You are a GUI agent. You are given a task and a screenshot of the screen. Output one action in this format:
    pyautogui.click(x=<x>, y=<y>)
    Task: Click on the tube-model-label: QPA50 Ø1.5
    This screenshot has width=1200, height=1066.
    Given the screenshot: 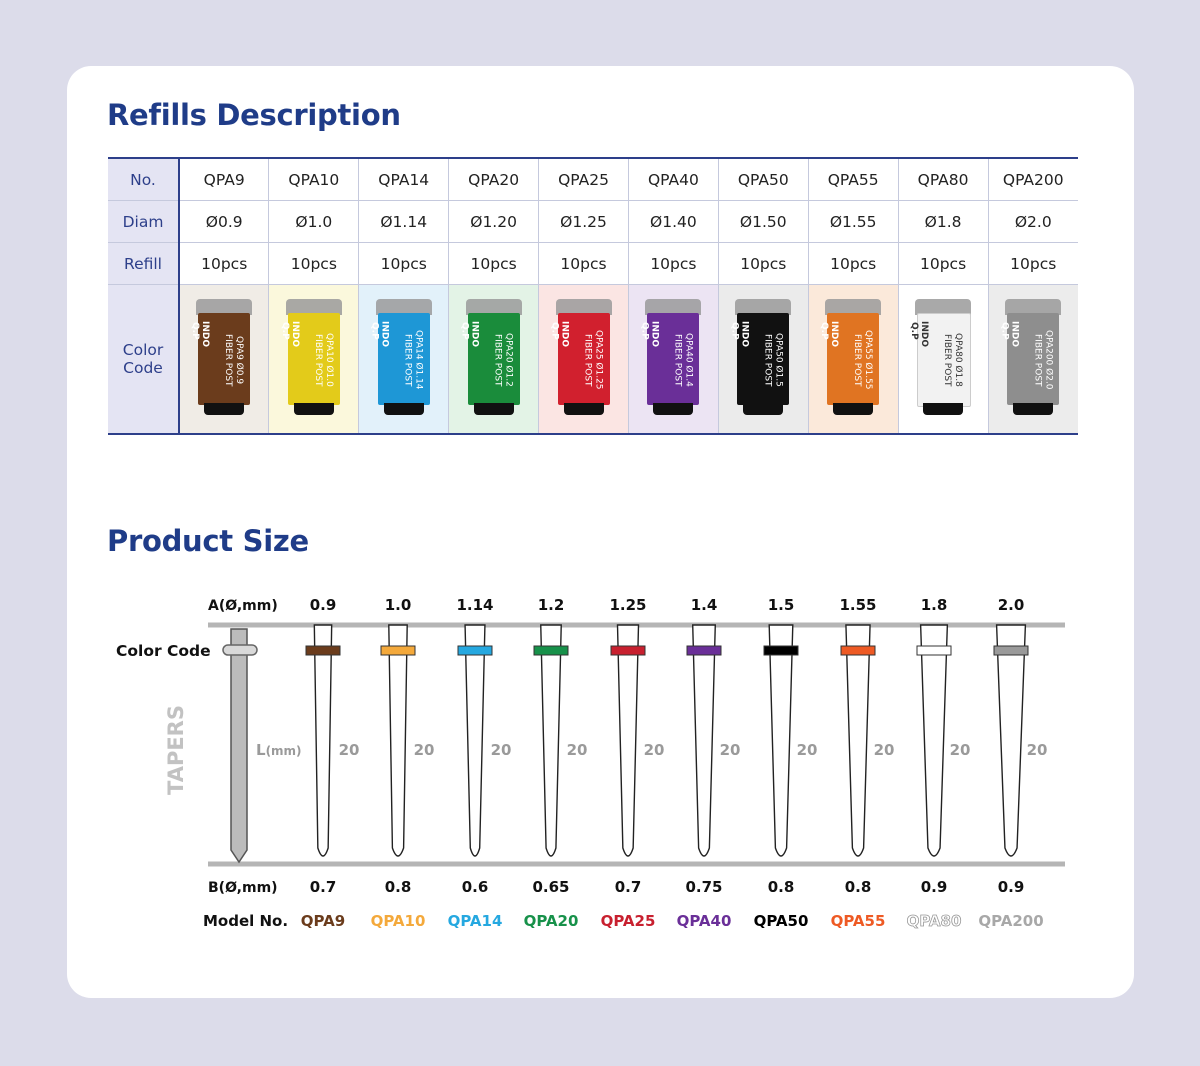 What is the action you would take?
    pyautogui.click(x=778, y=360)
    